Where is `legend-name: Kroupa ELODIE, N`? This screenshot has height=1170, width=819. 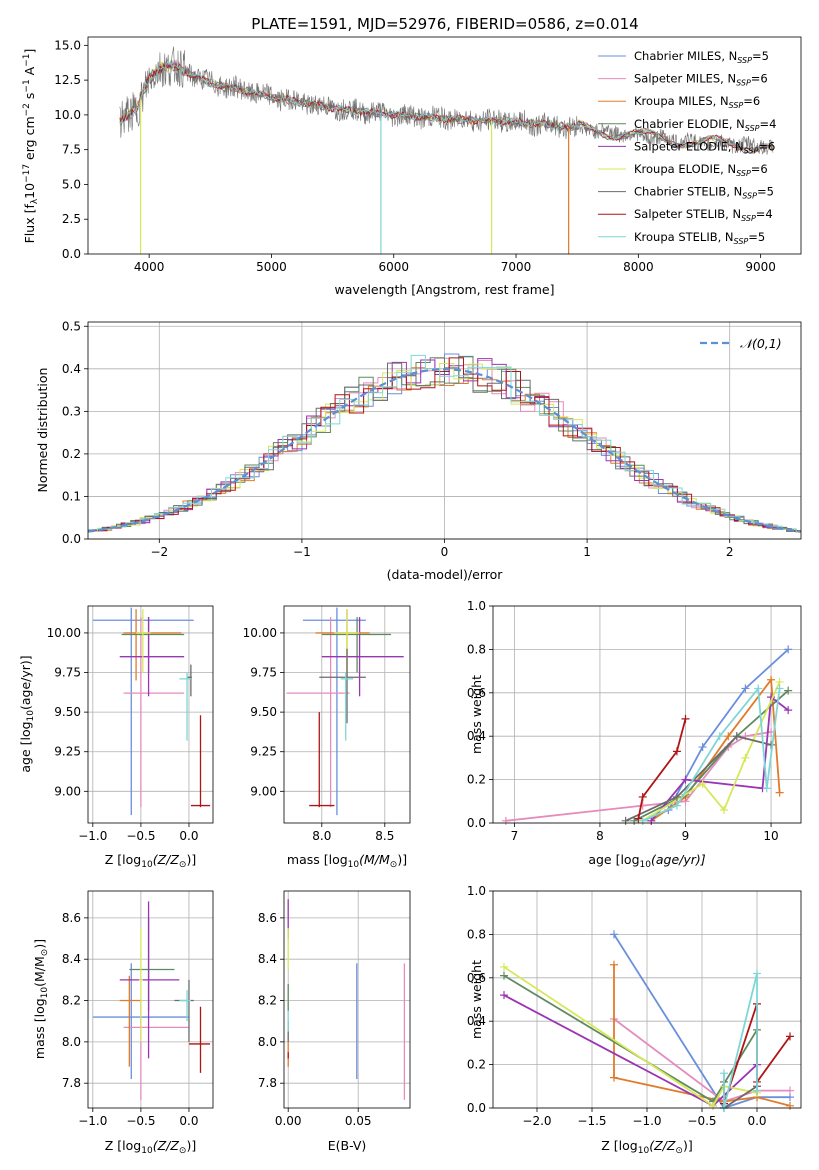 legend-name: Kroupa ELODIE, N is located at coordinates (685, 169).